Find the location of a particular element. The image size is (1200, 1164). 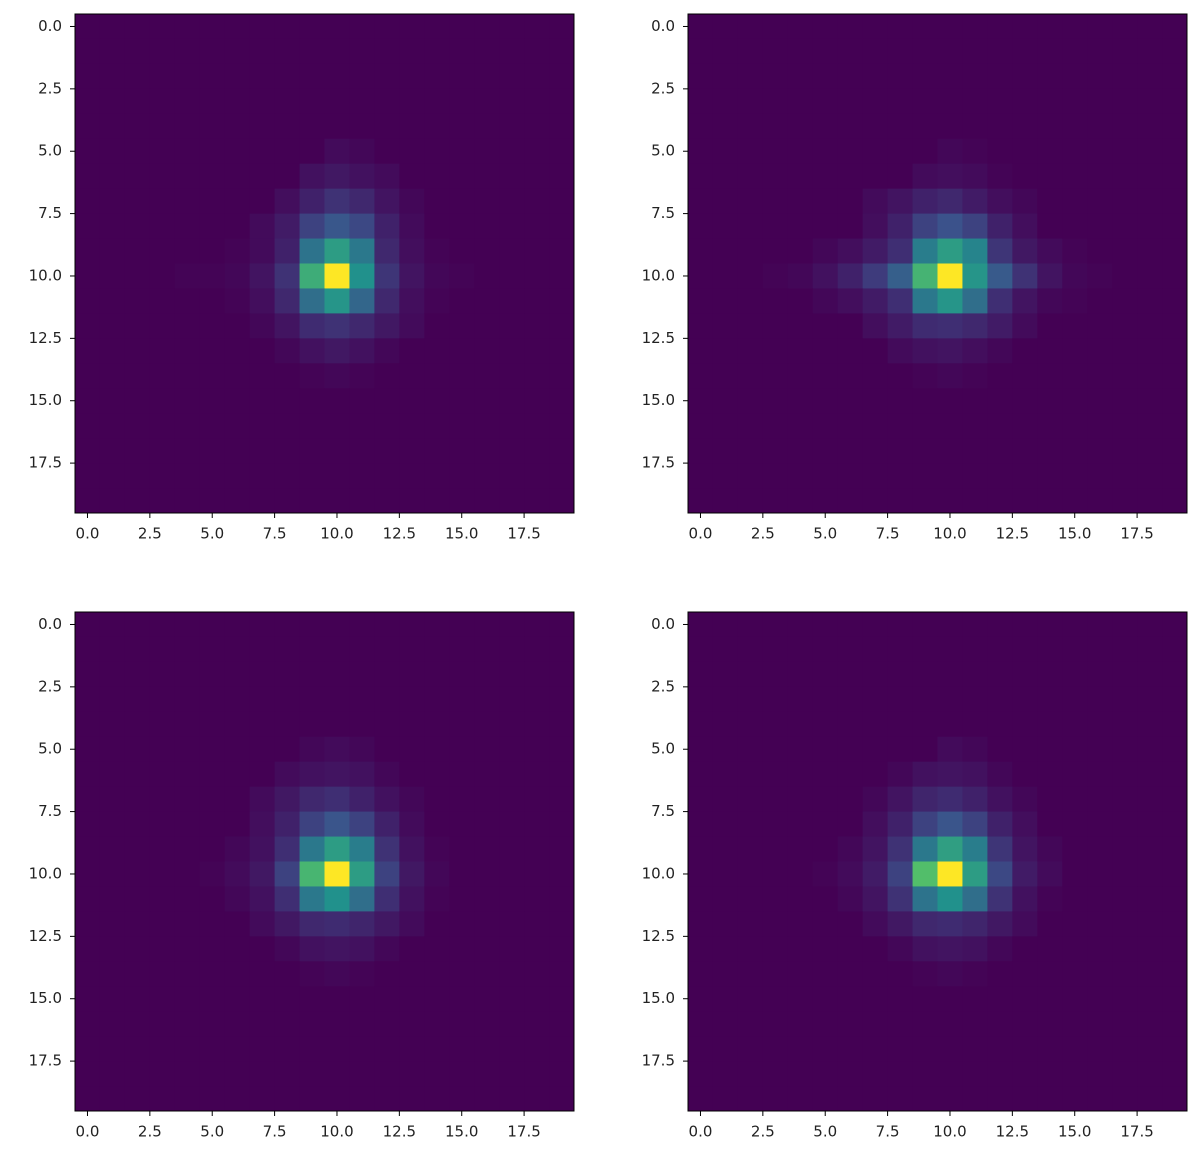

y-tick-label: 5.0 is located at coordinates (50, 749).